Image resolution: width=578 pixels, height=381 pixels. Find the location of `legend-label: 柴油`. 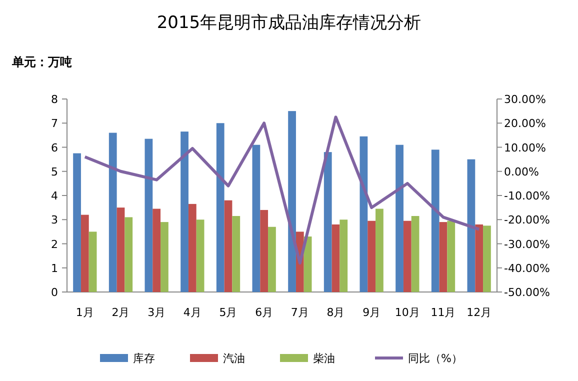

legend-label: 柴油 is located at coordinates (324, 358).